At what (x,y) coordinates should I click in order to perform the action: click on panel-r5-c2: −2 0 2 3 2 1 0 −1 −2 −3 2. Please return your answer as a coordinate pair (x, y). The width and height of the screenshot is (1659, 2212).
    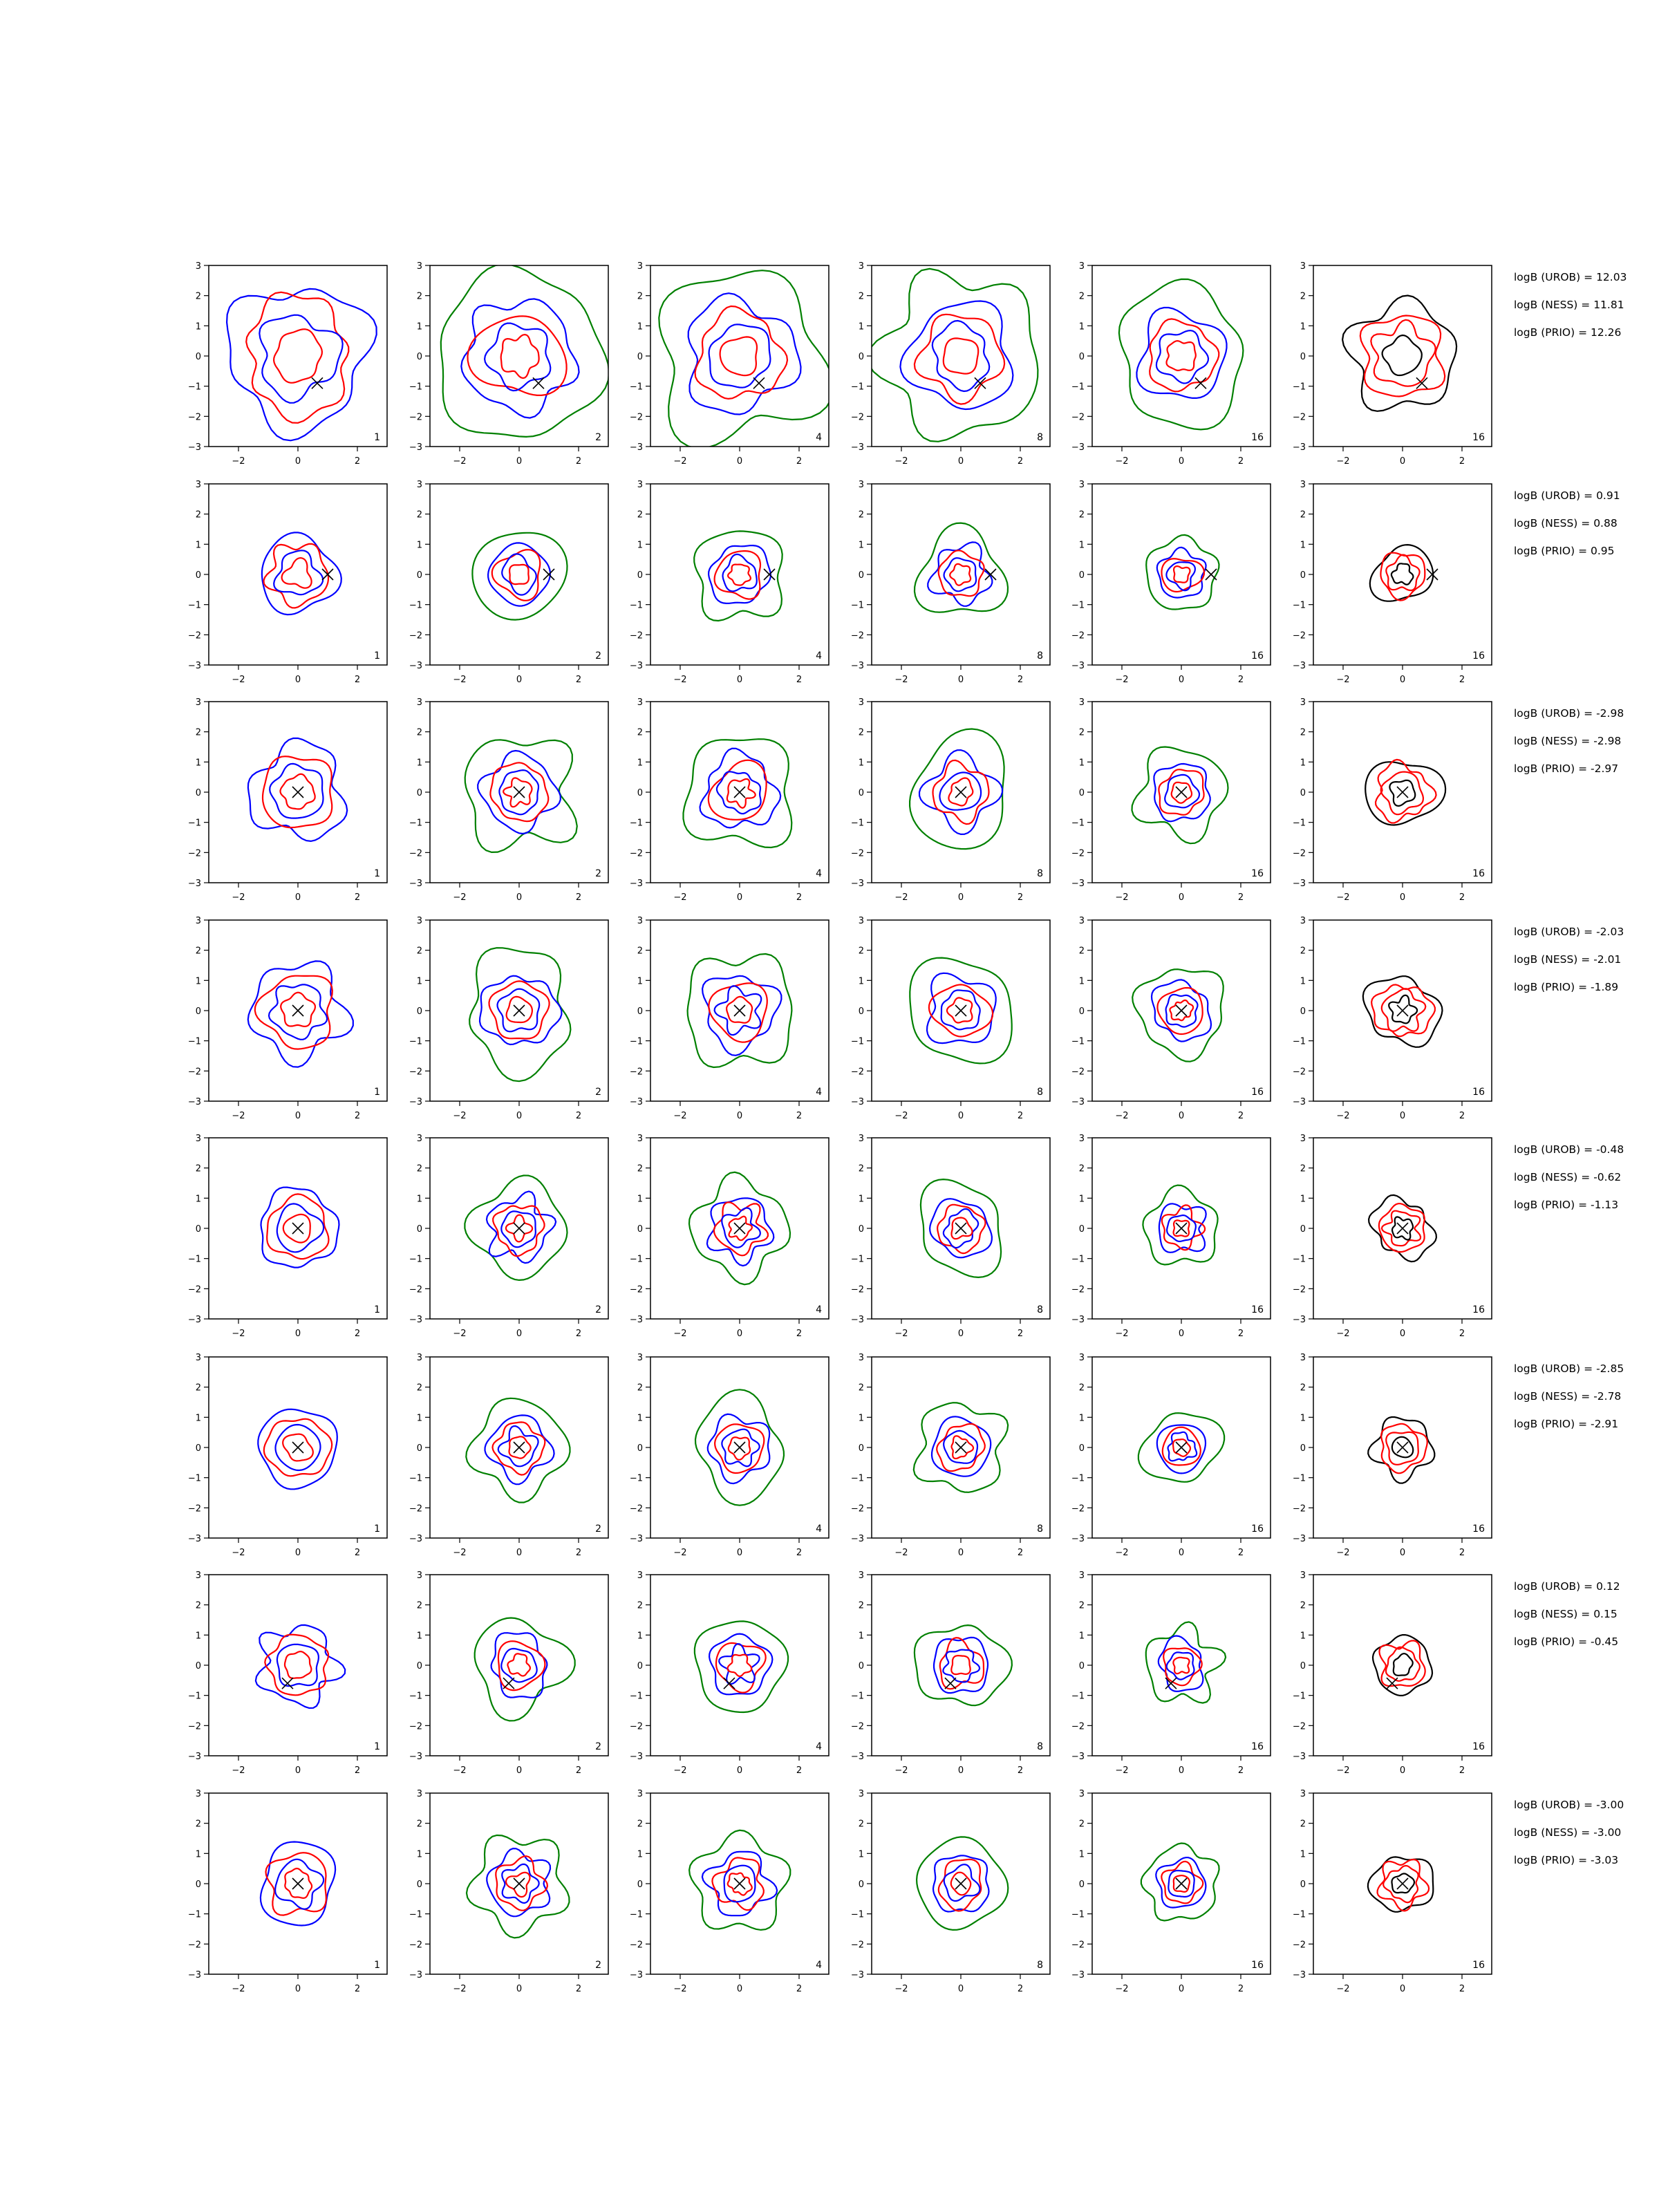
    Looking at the image, I should click on (509, 1236).